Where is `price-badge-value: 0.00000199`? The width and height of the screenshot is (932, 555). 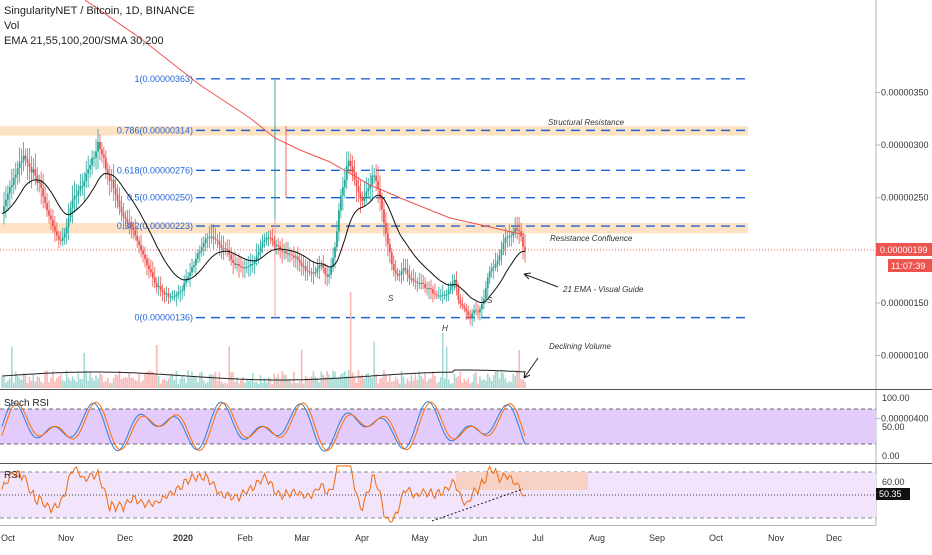 price-badge-value: 0.00000199 is located at coordinates (904, 250).